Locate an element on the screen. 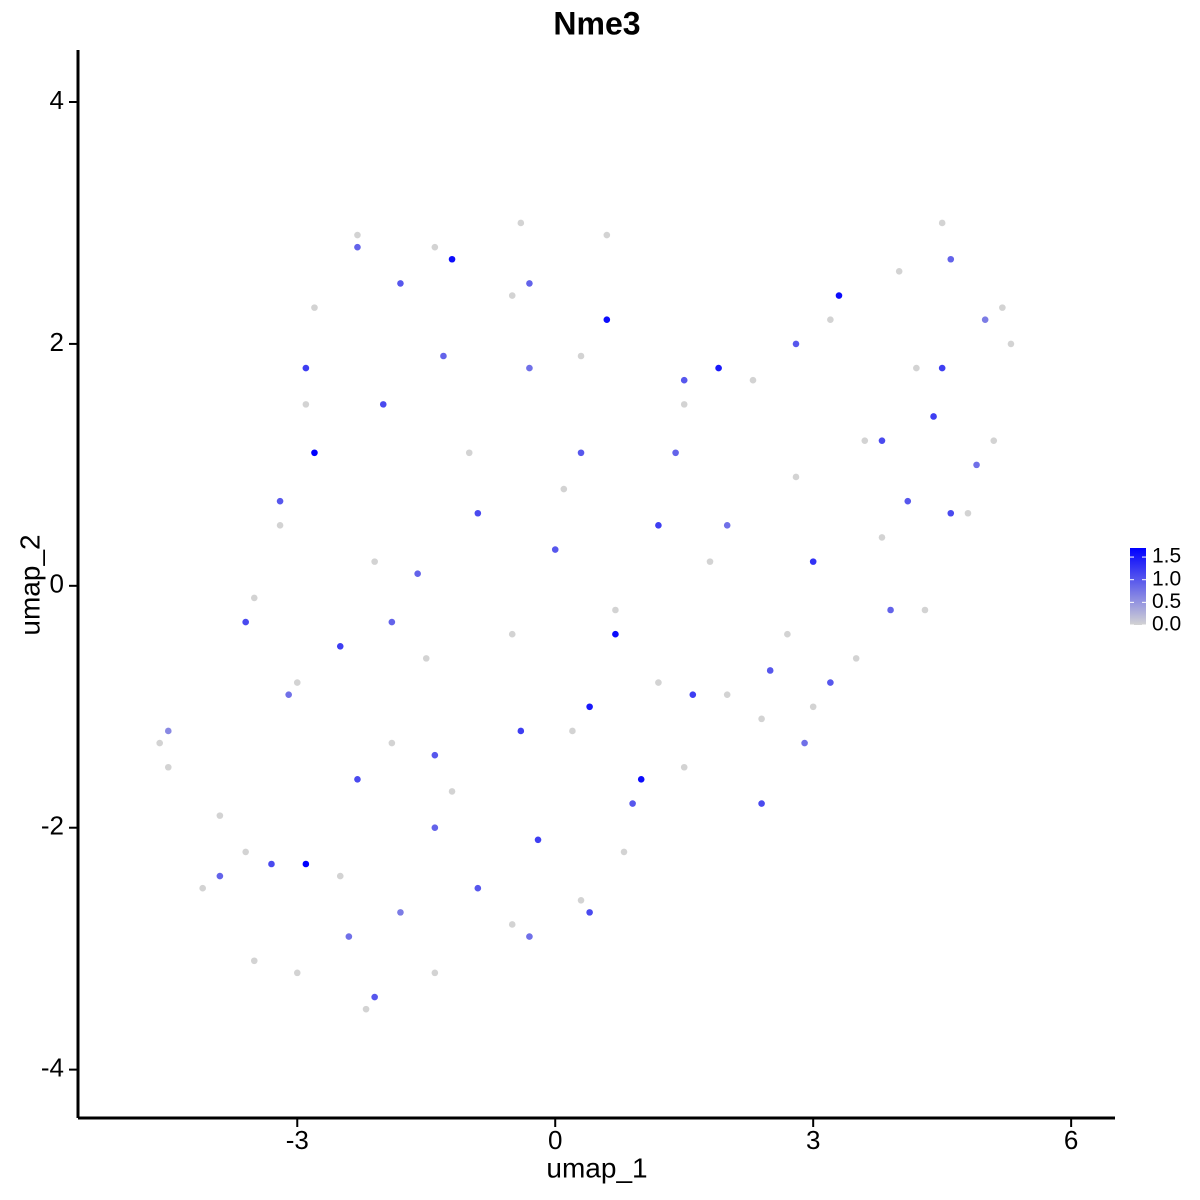 The width and height of the screenshot is (1200, 1200). colorbar-tick-label: 1.0 is located at coordinates (1166, 578).